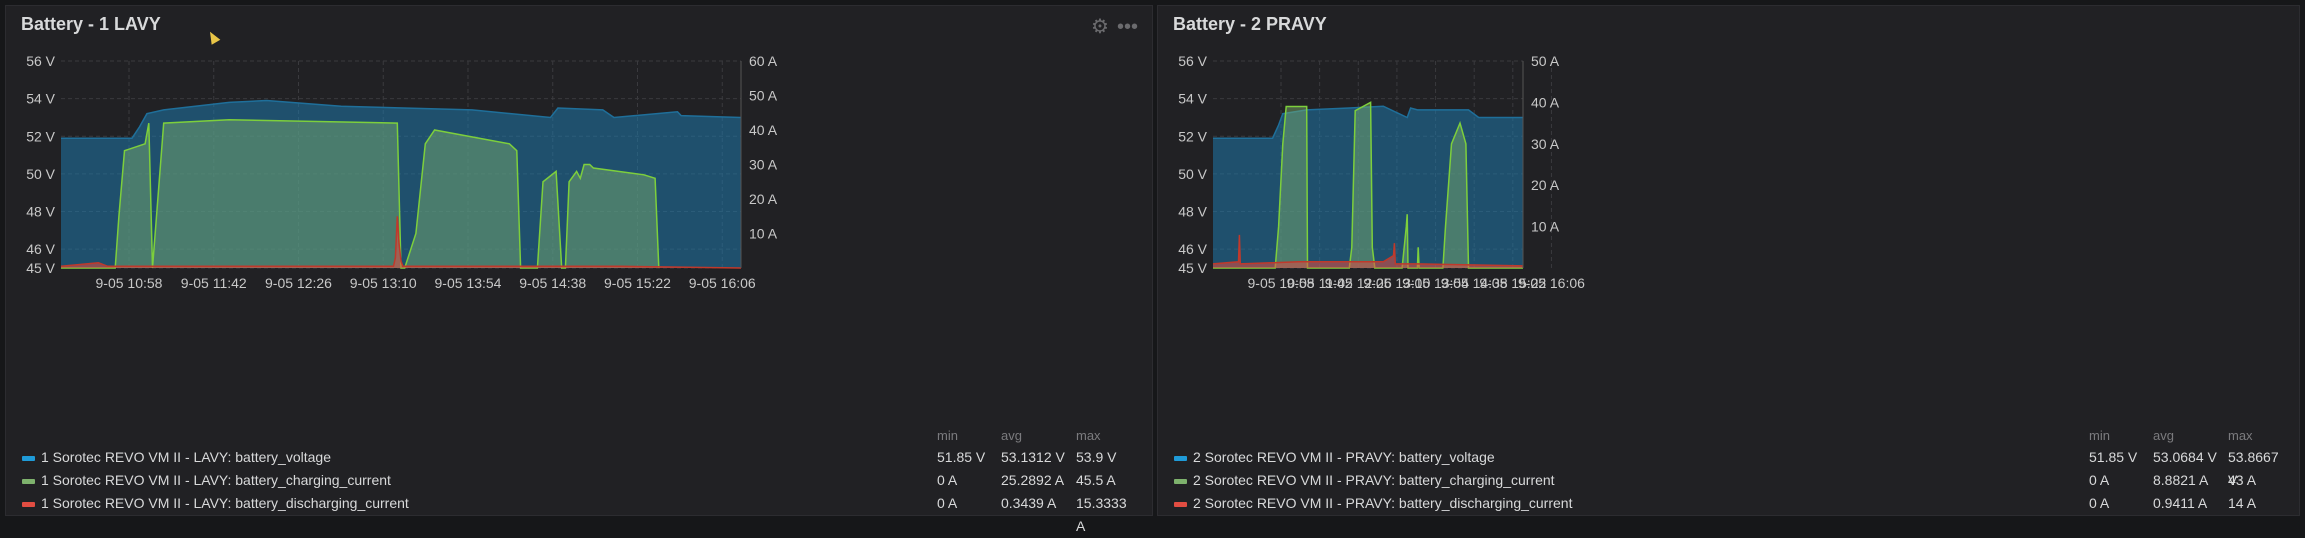  I want to click on mouse-cursor-icon, so click(213, 37).